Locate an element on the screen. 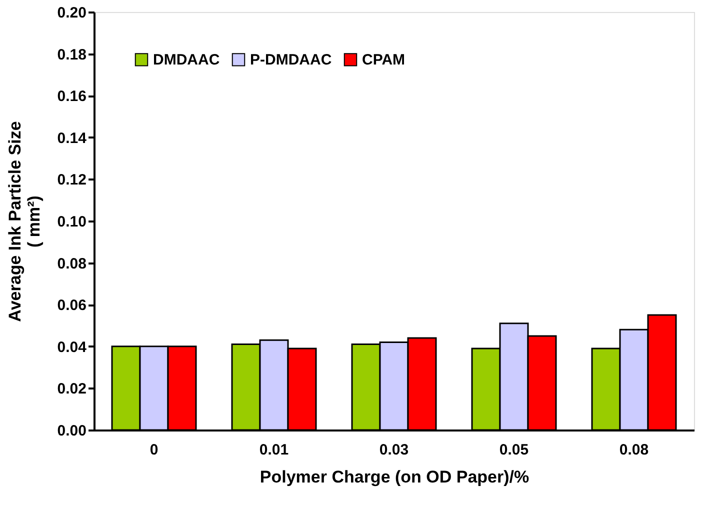 This screenshot has width=723, height=531. y-tick-label: 0.10 is located at coordinates (71, 222).